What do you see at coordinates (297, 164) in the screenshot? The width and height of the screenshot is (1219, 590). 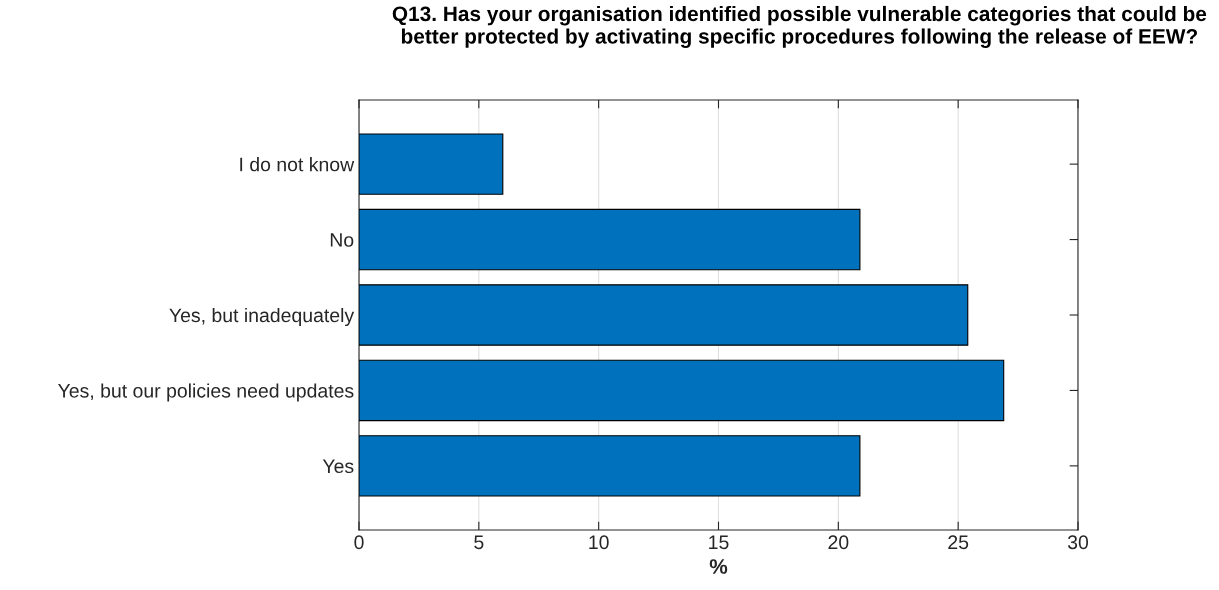 I see `y-tick-label: I do not know` at bounding box center [297, 164].